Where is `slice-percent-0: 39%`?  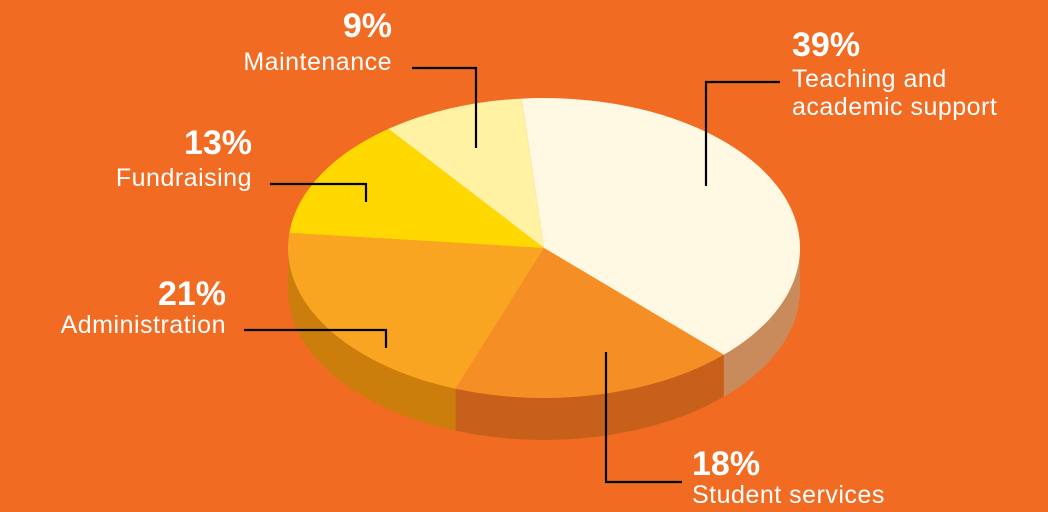
slice-percent-0: 39% is located at coordinates (826, 45).